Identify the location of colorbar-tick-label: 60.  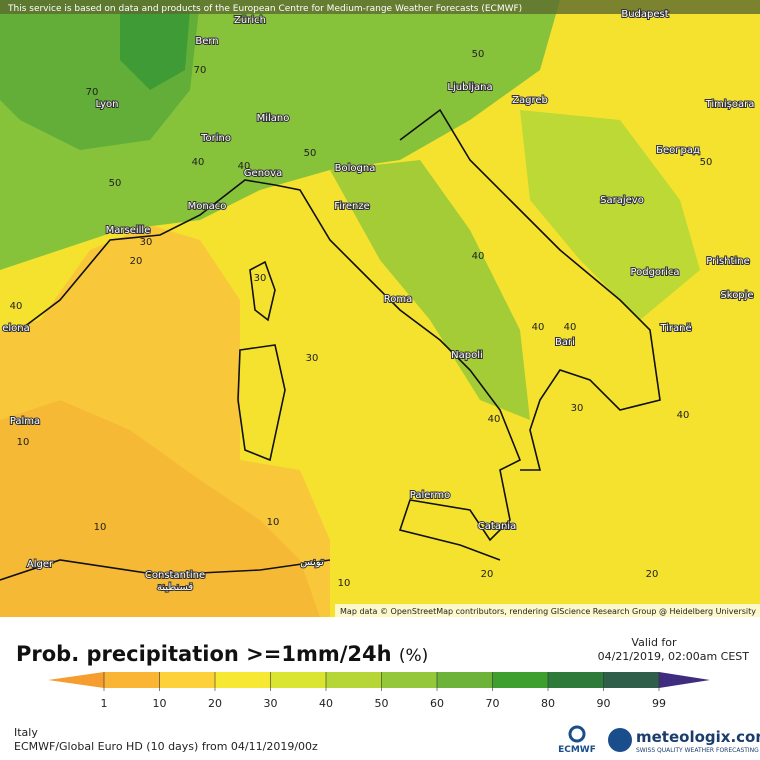
(437, 703).